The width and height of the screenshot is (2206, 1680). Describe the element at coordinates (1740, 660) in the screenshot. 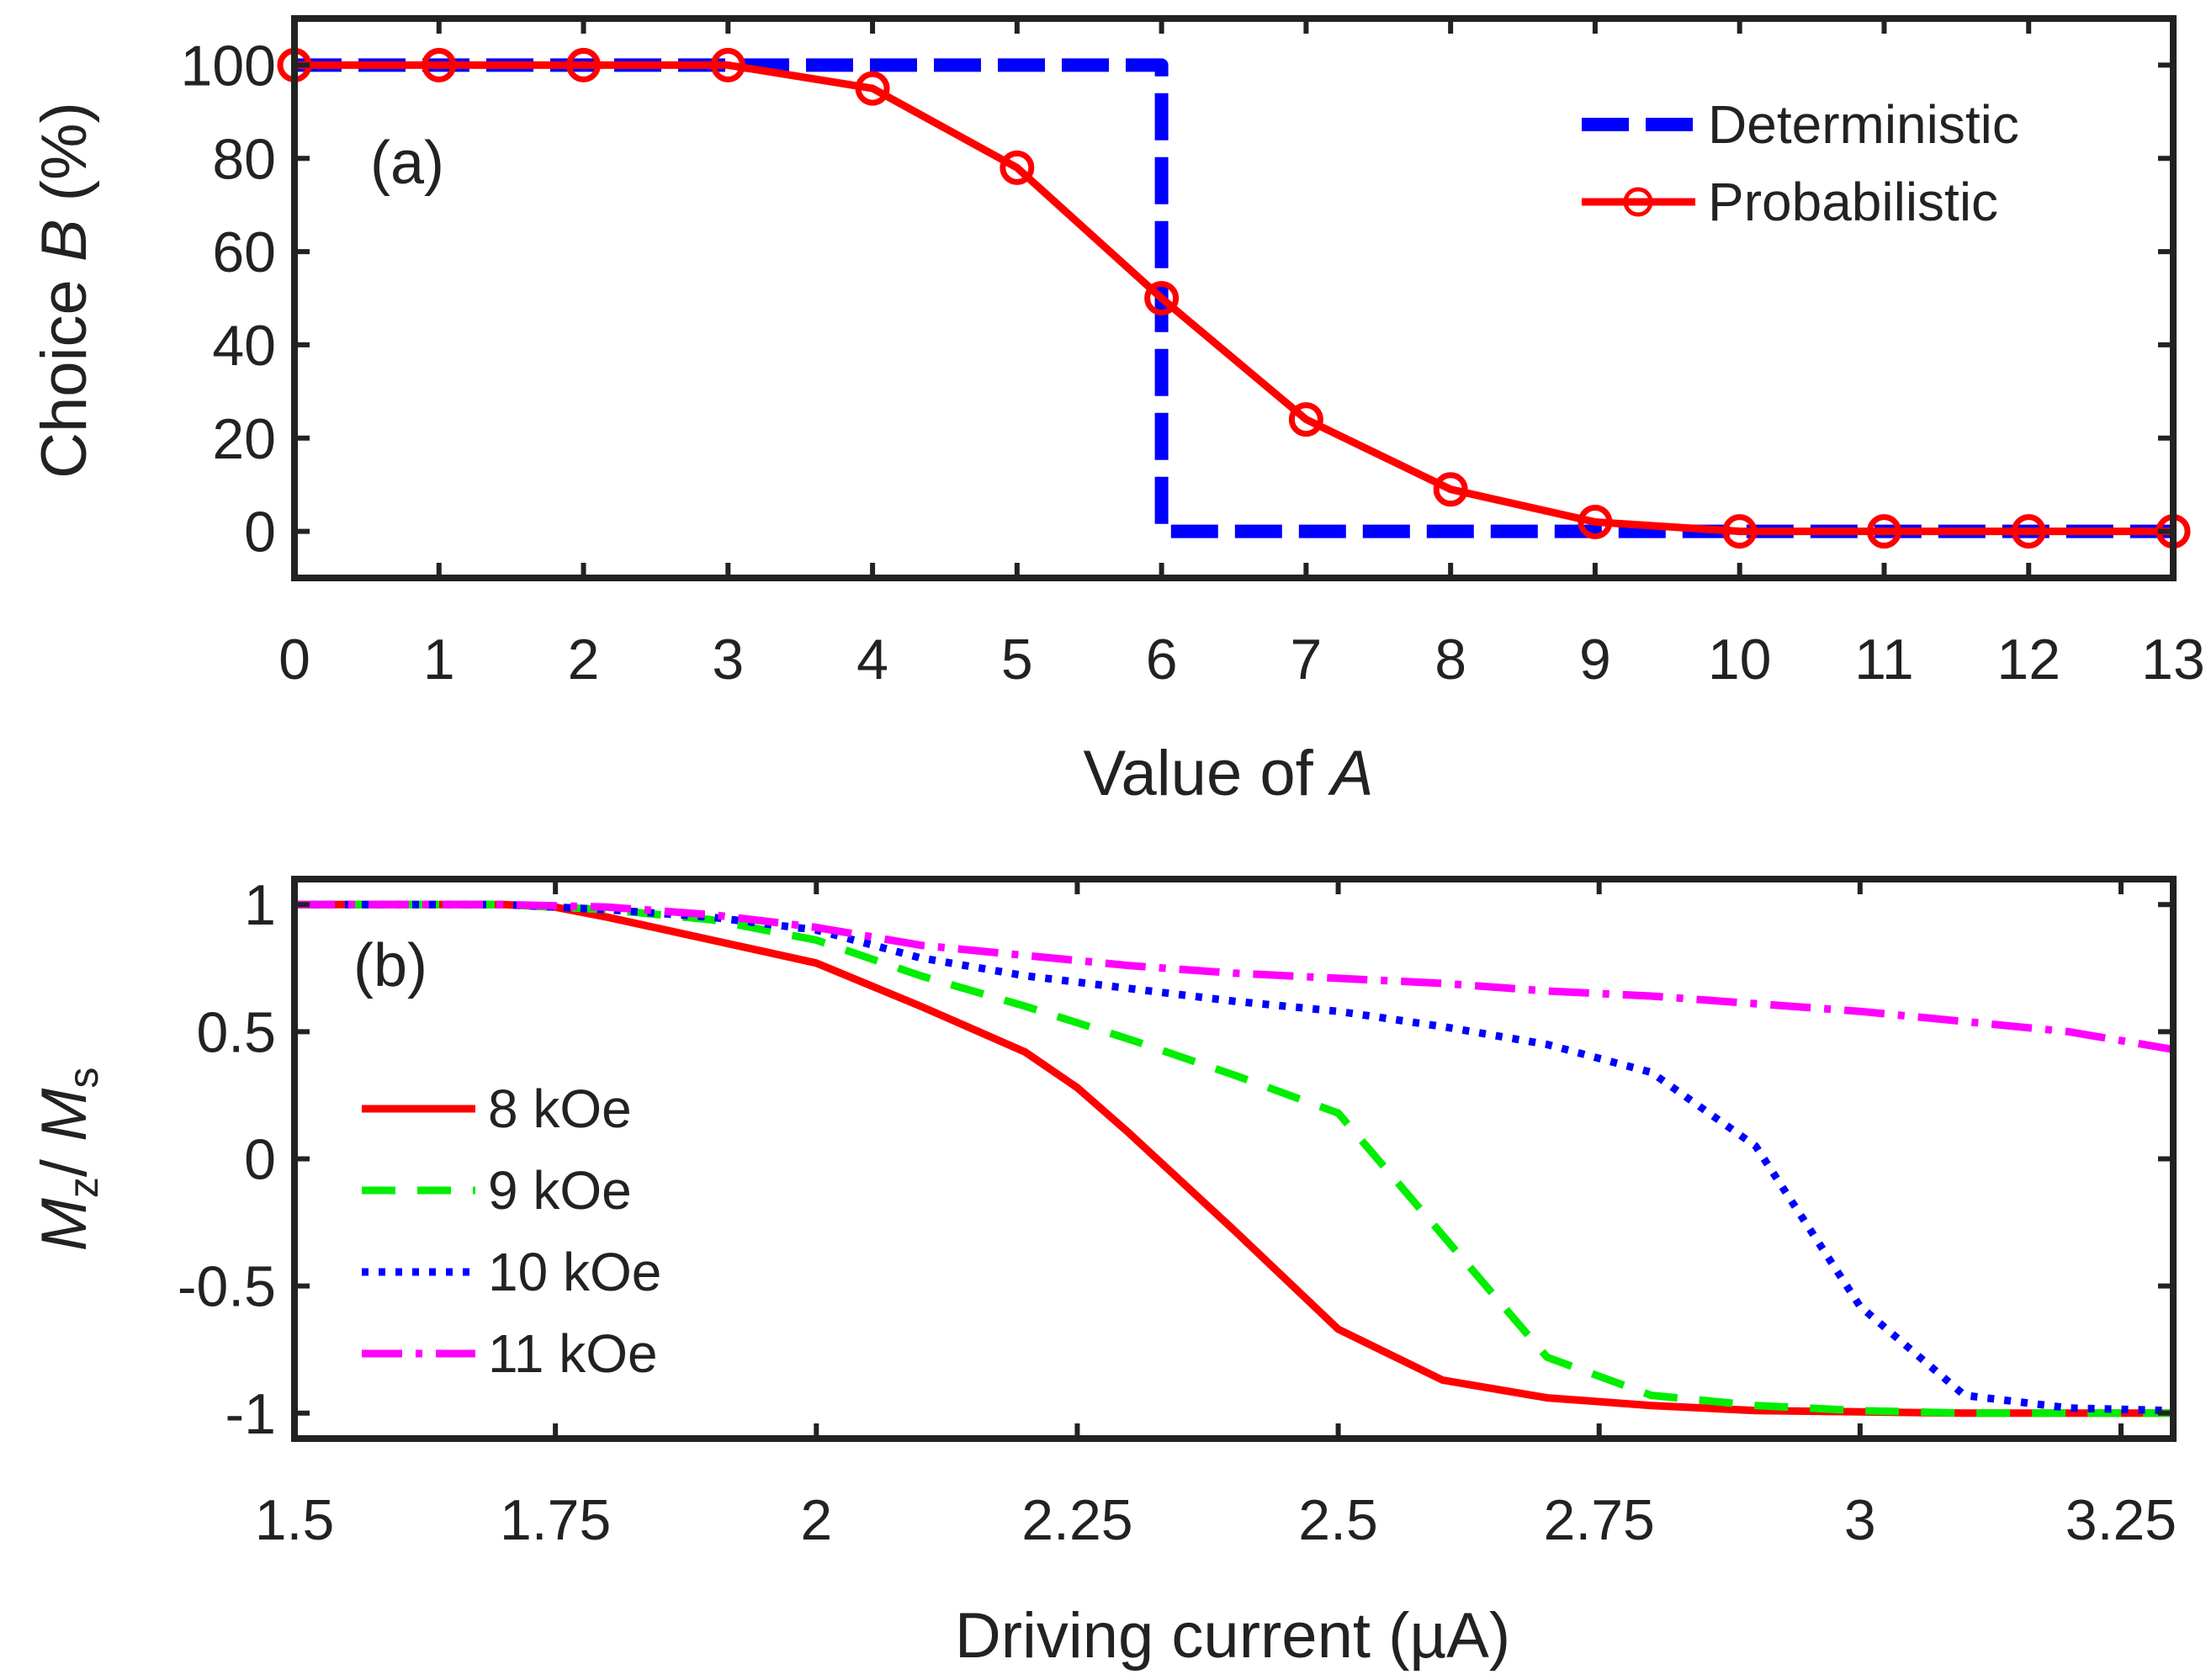

I see `x-tick-label: 10` at that location.